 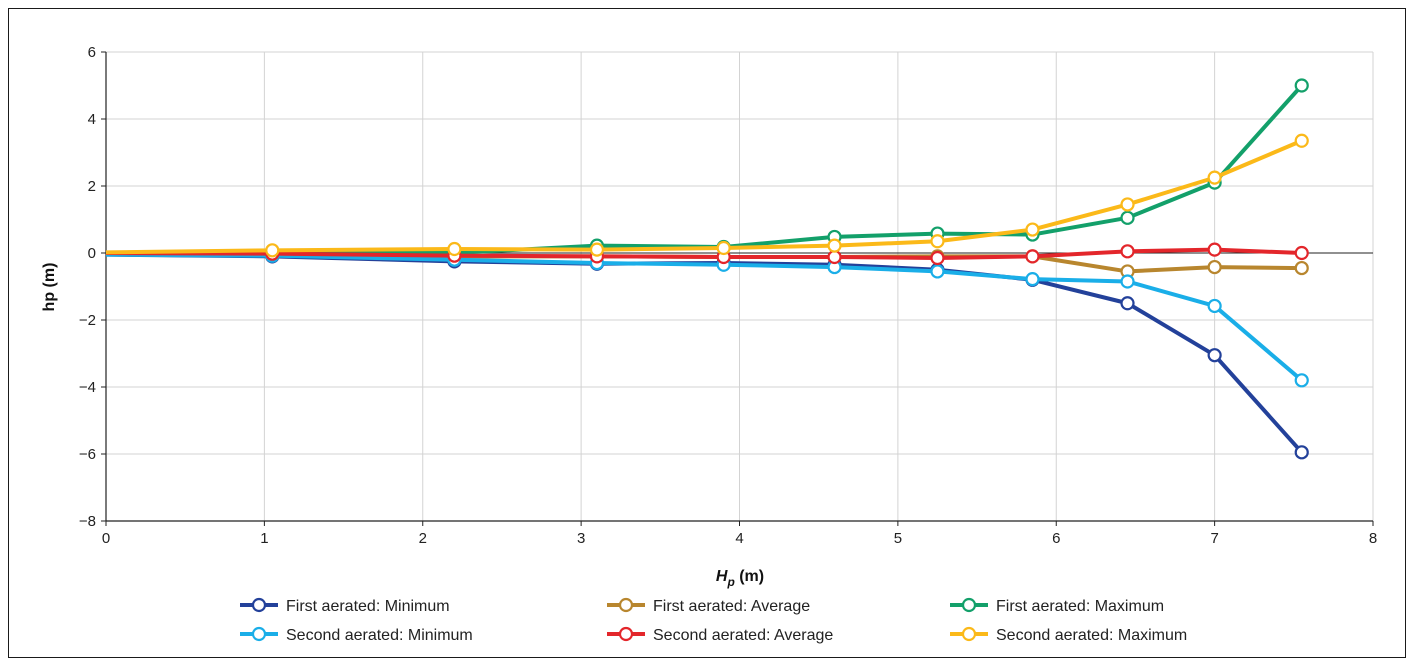 I want to click on x-axis-title: Hp (m), so click(x=740, y=578).